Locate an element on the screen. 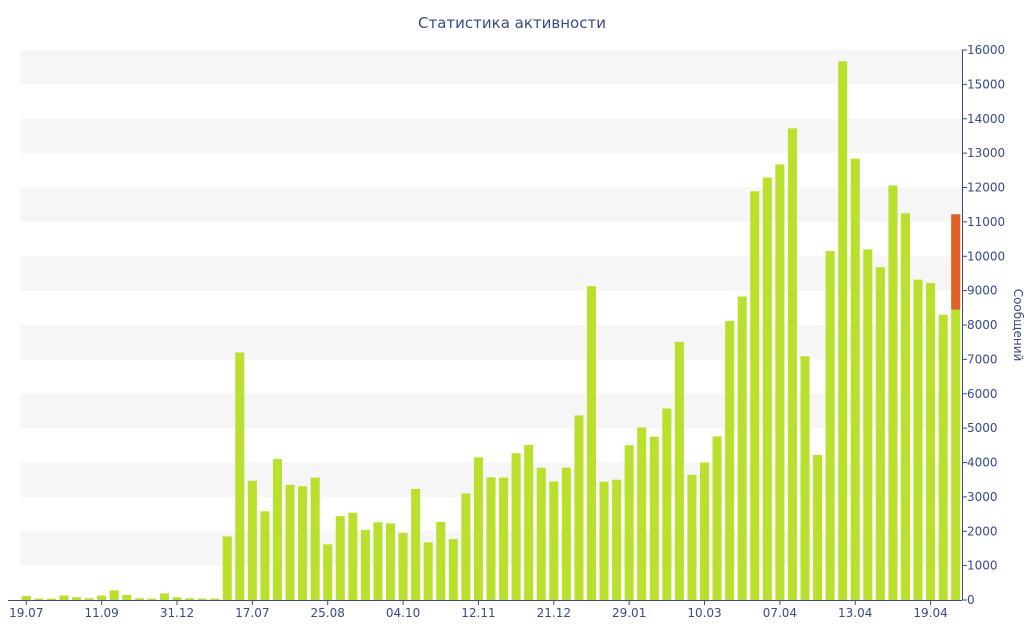 This screenshot has height=640, width=1024. x-tick-label: 12.11 is located at coordinates (478, 613).